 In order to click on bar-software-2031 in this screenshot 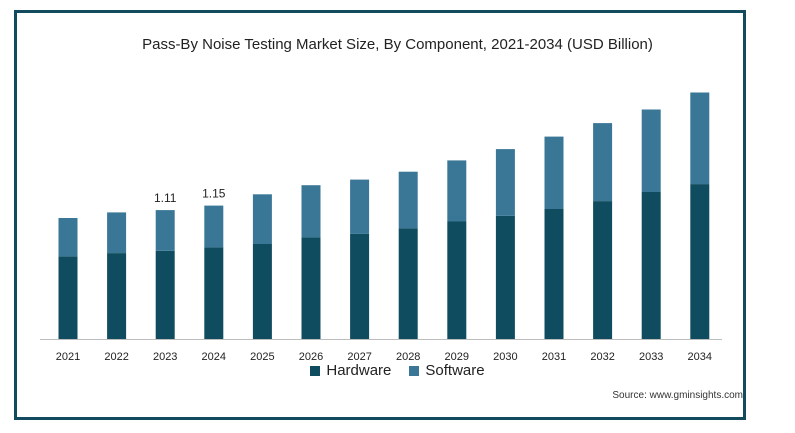, I will do `click(554, 172)`.